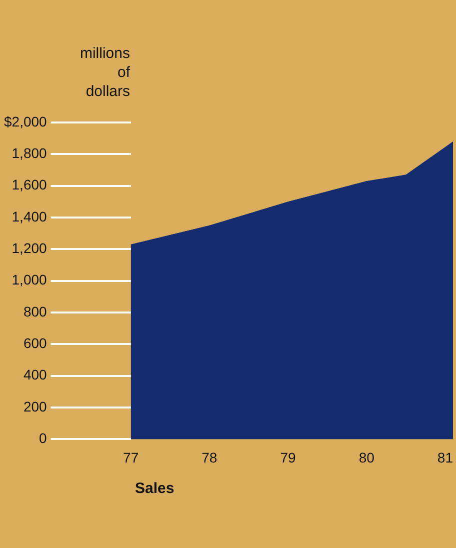 This screenshot has height=548, width=456. I want to click on y-tick-label: 0, so click(43, 438).